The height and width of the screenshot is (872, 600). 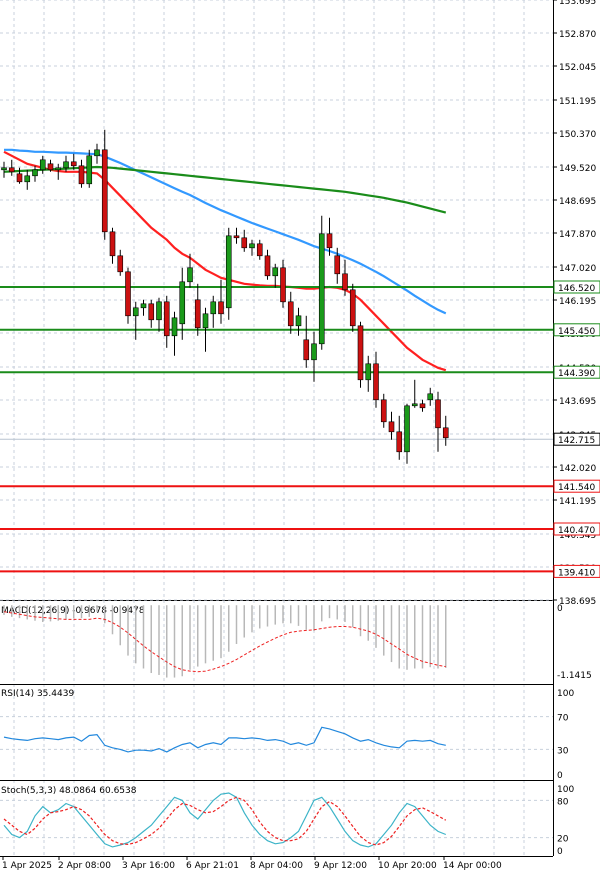 I want to click on rsi-tick-label: 0, so click(x=560, y=776).